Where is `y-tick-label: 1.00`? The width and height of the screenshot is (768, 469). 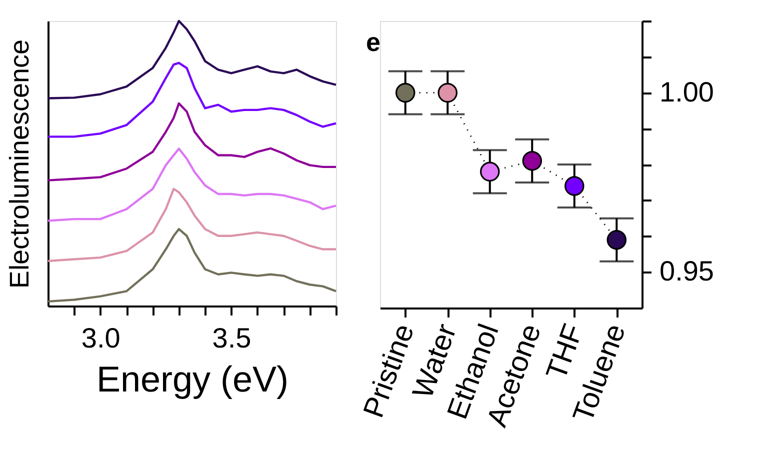
y-tick-label: 1.00 is located at coordinates (687, 92).